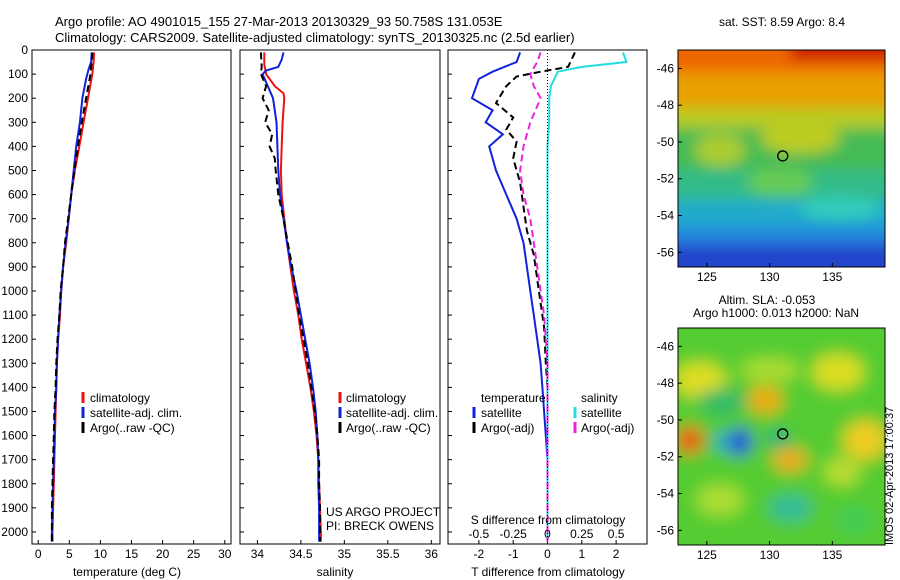  Describe the element at coordinates (750, 172) in the screenshot. I see `sst-map-axes: 125 130 135 -46 -48 -50 -52 -54 -56` at that location.